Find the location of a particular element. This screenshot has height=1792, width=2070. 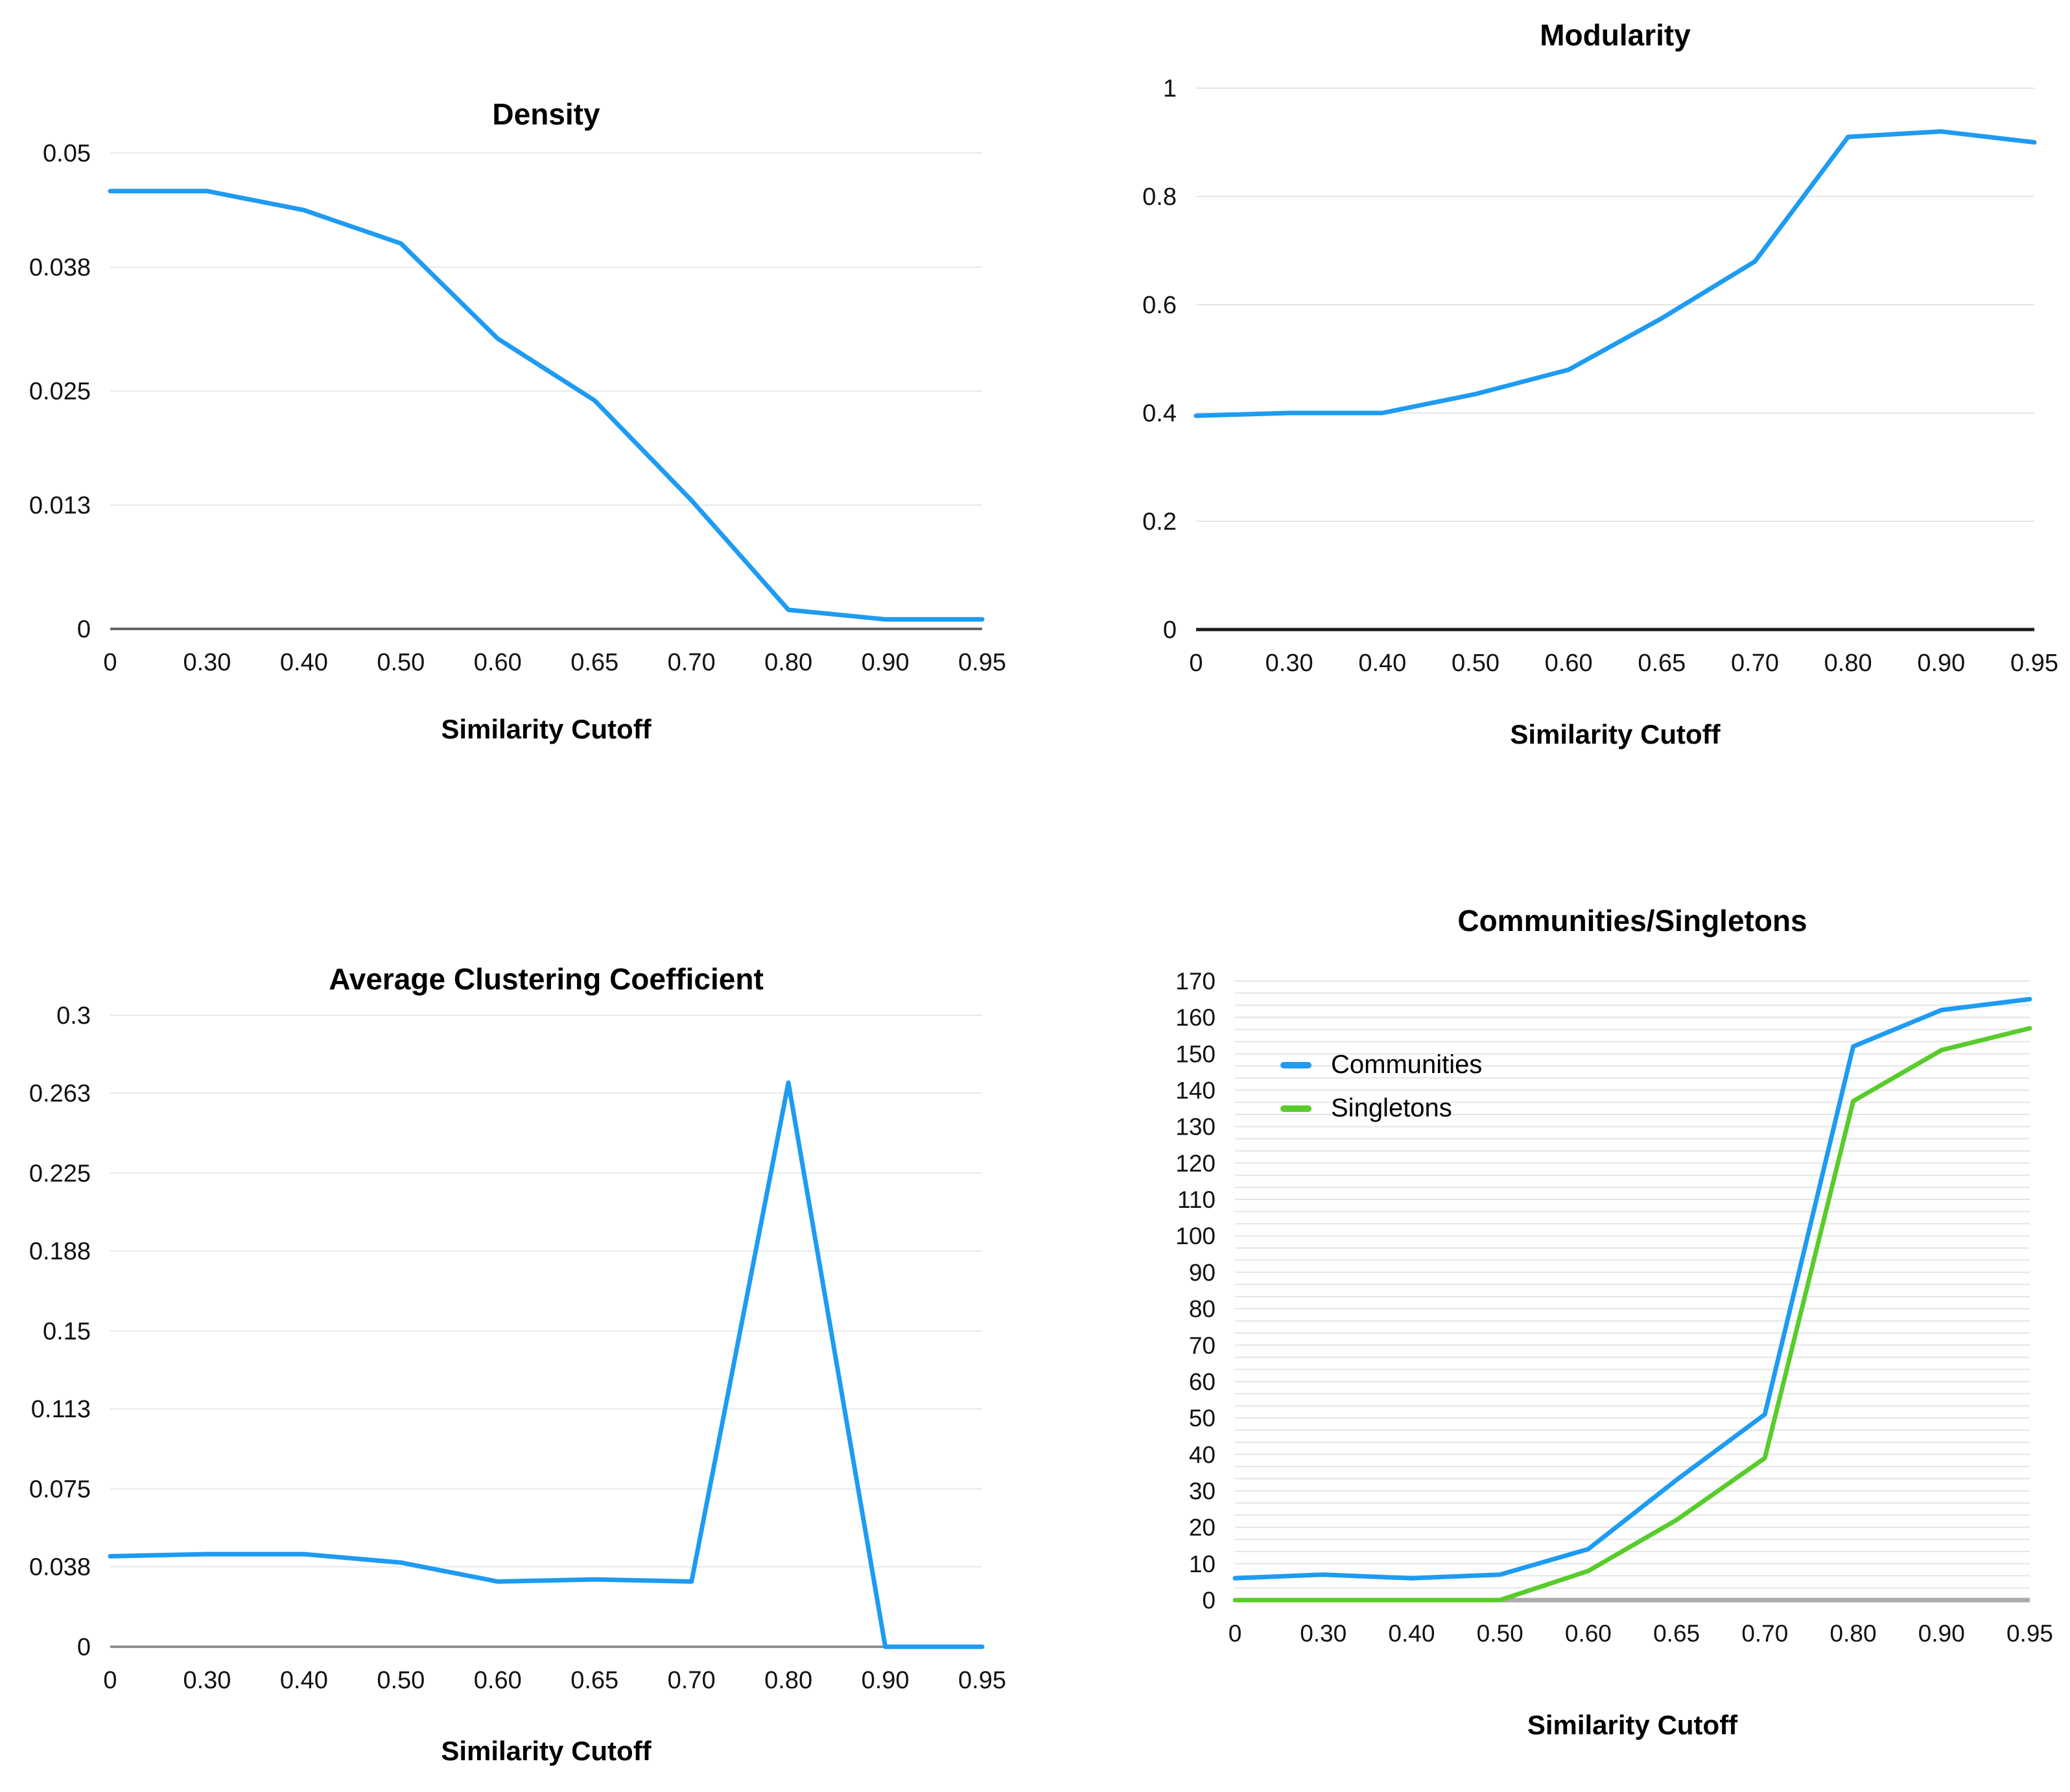

svg-text: 100 is located at coordinates (1195, 1236).